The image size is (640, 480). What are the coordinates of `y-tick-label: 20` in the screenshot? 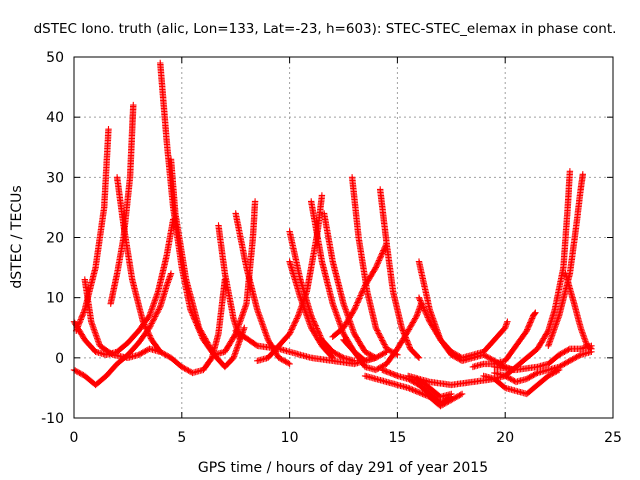 It's located at (55, 239).